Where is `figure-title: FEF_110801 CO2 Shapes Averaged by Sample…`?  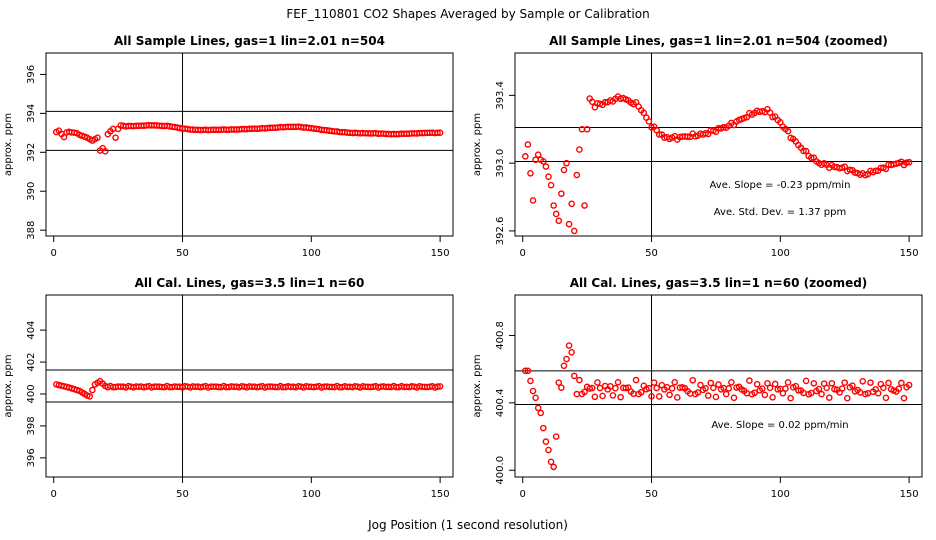
figure-title: FEF_110801 CO2 Shapes Averaged by Sample… is located at coordinates (467, 14).